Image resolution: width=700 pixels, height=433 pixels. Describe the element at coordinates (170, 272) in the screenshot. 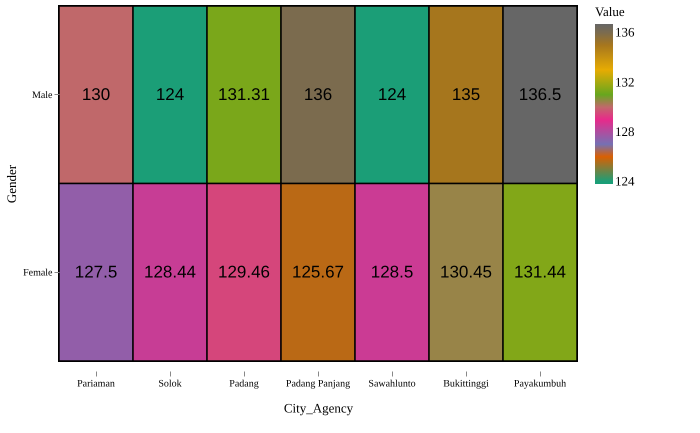

I see `data-label: 128.44` at that location.